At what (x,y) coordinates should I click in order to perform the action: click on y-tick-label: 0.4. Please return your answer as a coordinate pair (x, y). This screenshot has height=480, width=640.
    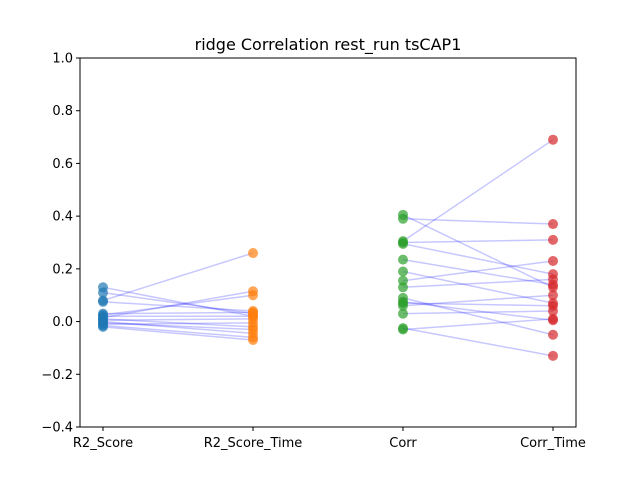
    Looking at the image, I should click on (62, 217).